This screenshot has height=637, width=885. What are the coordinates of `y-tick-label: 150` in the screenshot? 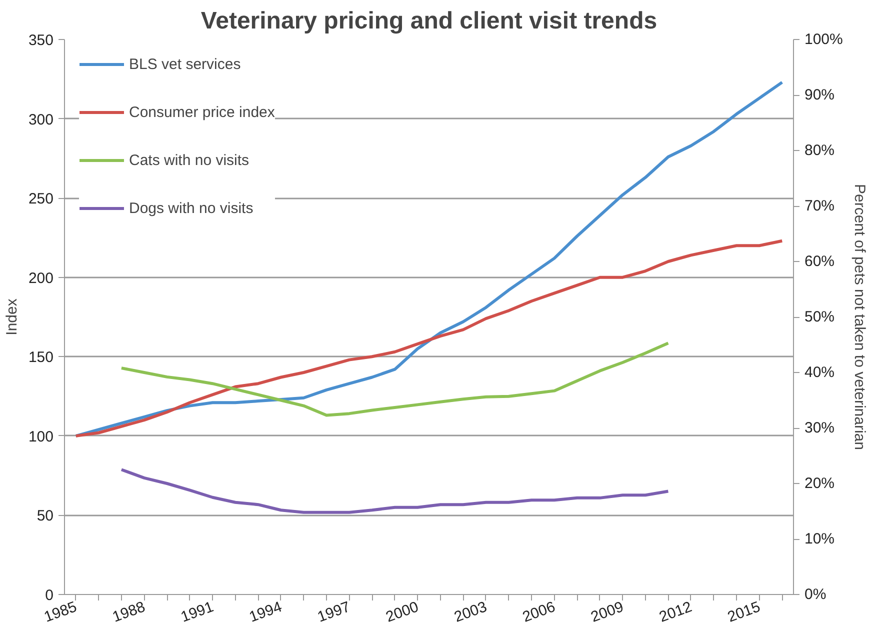 It's located at (41, 357).